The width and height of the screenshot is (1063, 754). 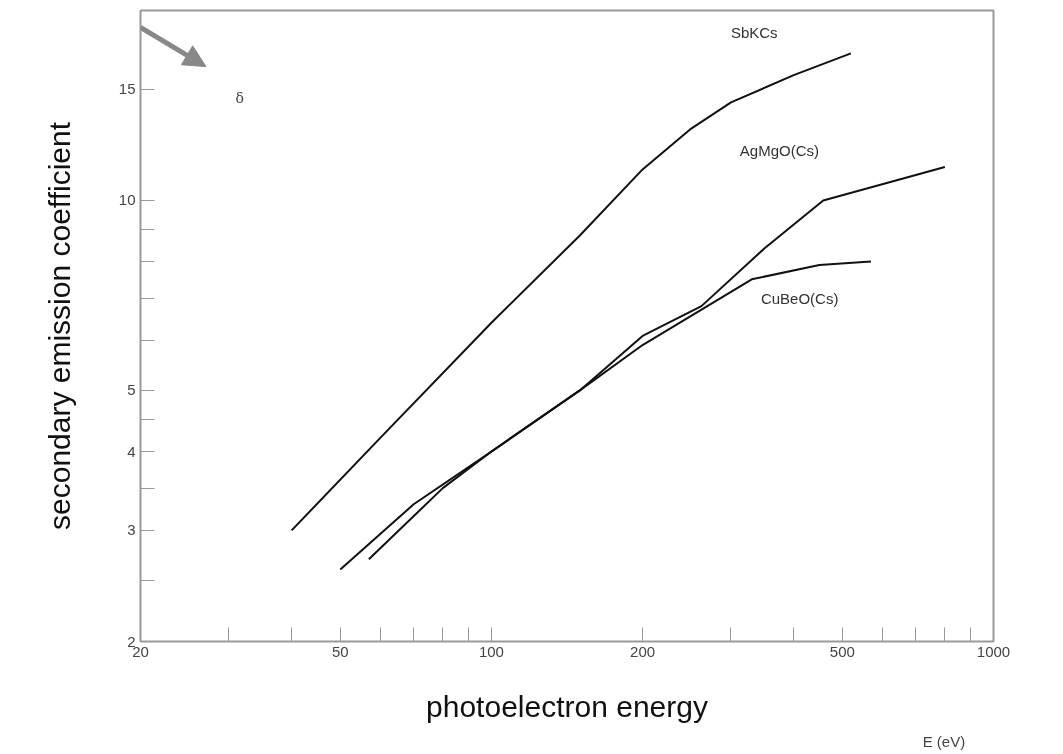 I want to click on y-tick-label: 4, so click(x=131, y=451).